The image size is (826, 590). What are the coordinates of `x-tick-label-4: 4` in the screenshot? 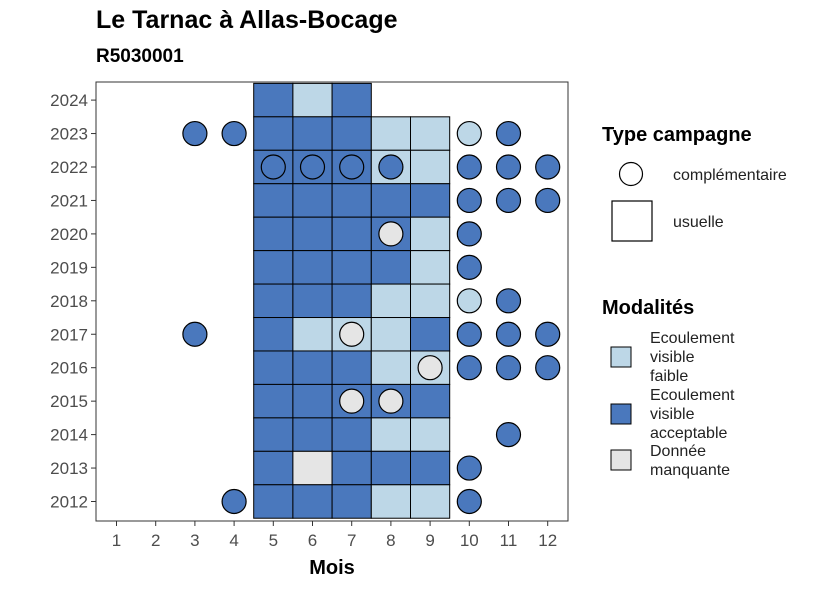 It's located at (233, 540).